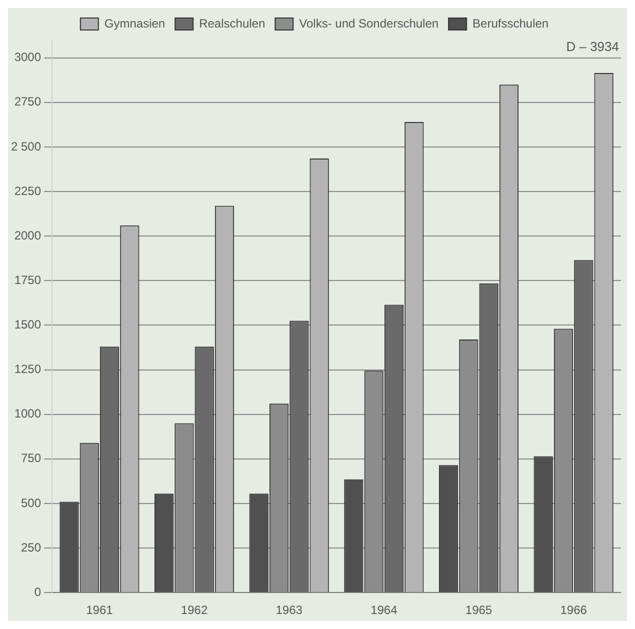 Image resolution: width=635 pixels, height=629 pixels. What do you see at coordinates (289, 610) in the screenshot?
I see `x-tick-label: 1963` at bounding box center [289, 610].